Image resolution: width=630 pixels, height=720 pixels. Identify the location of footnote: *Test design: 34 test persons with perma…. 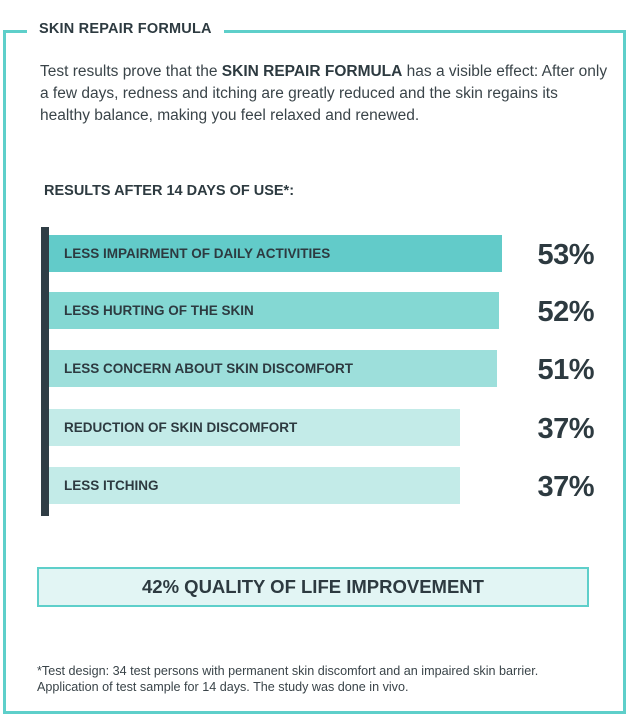
(327, 679).